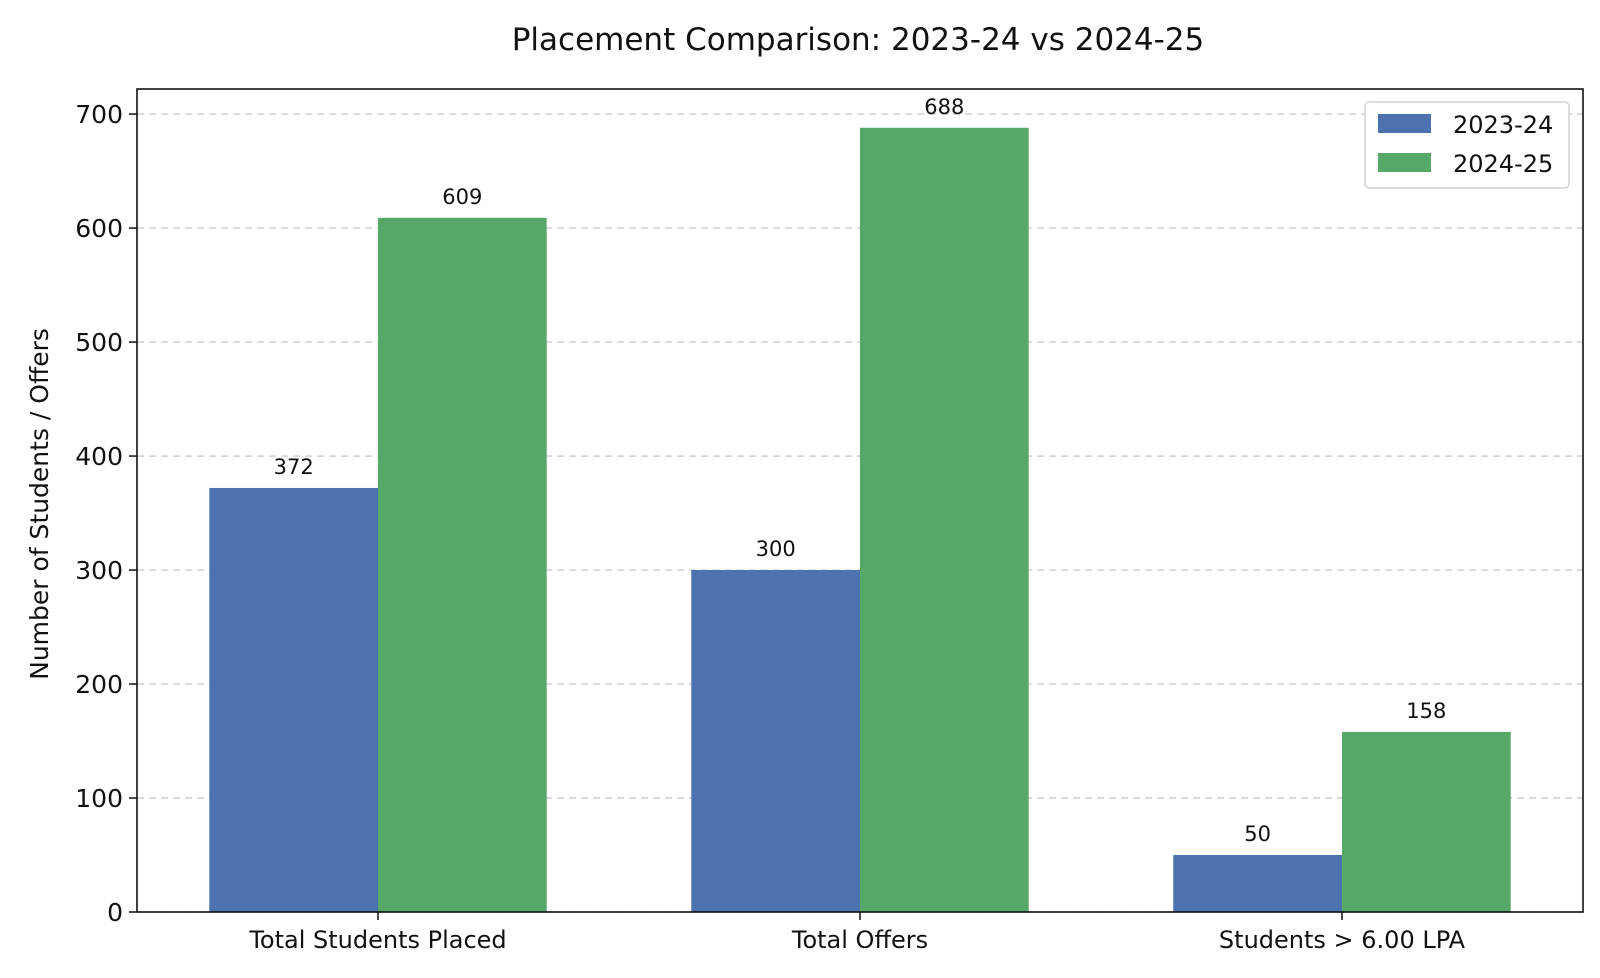  I want to click on legend-label: 2023-24, so click(1503, 125).